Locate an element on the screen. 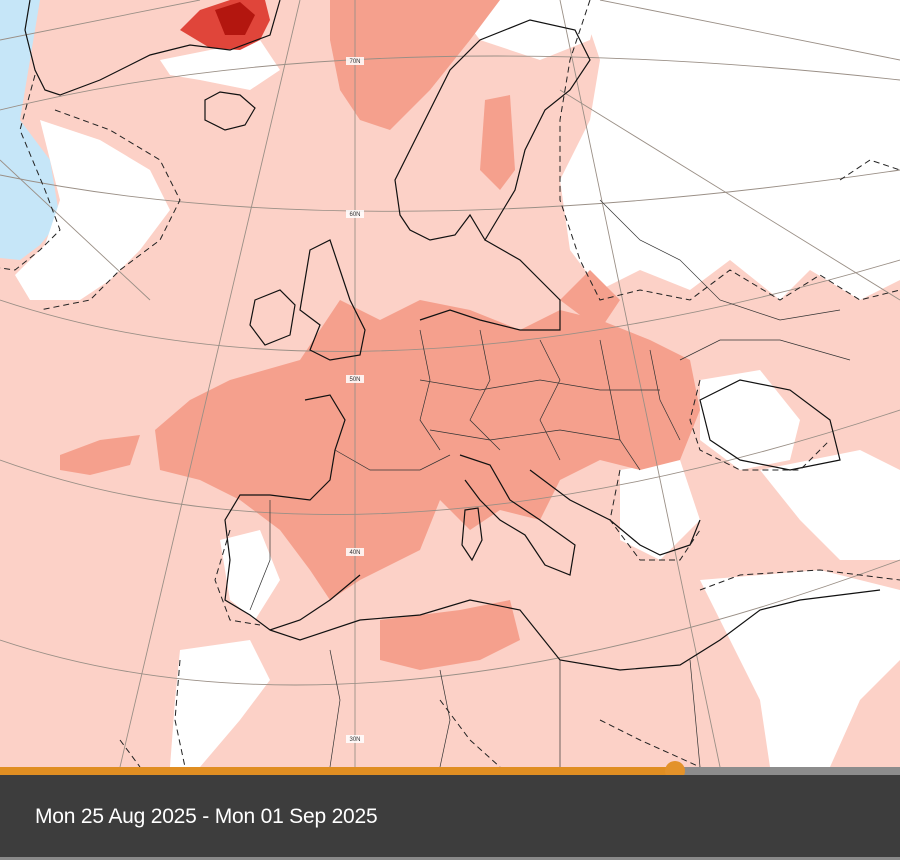  neutral-region-aegean is located at coordinates (660, 510).